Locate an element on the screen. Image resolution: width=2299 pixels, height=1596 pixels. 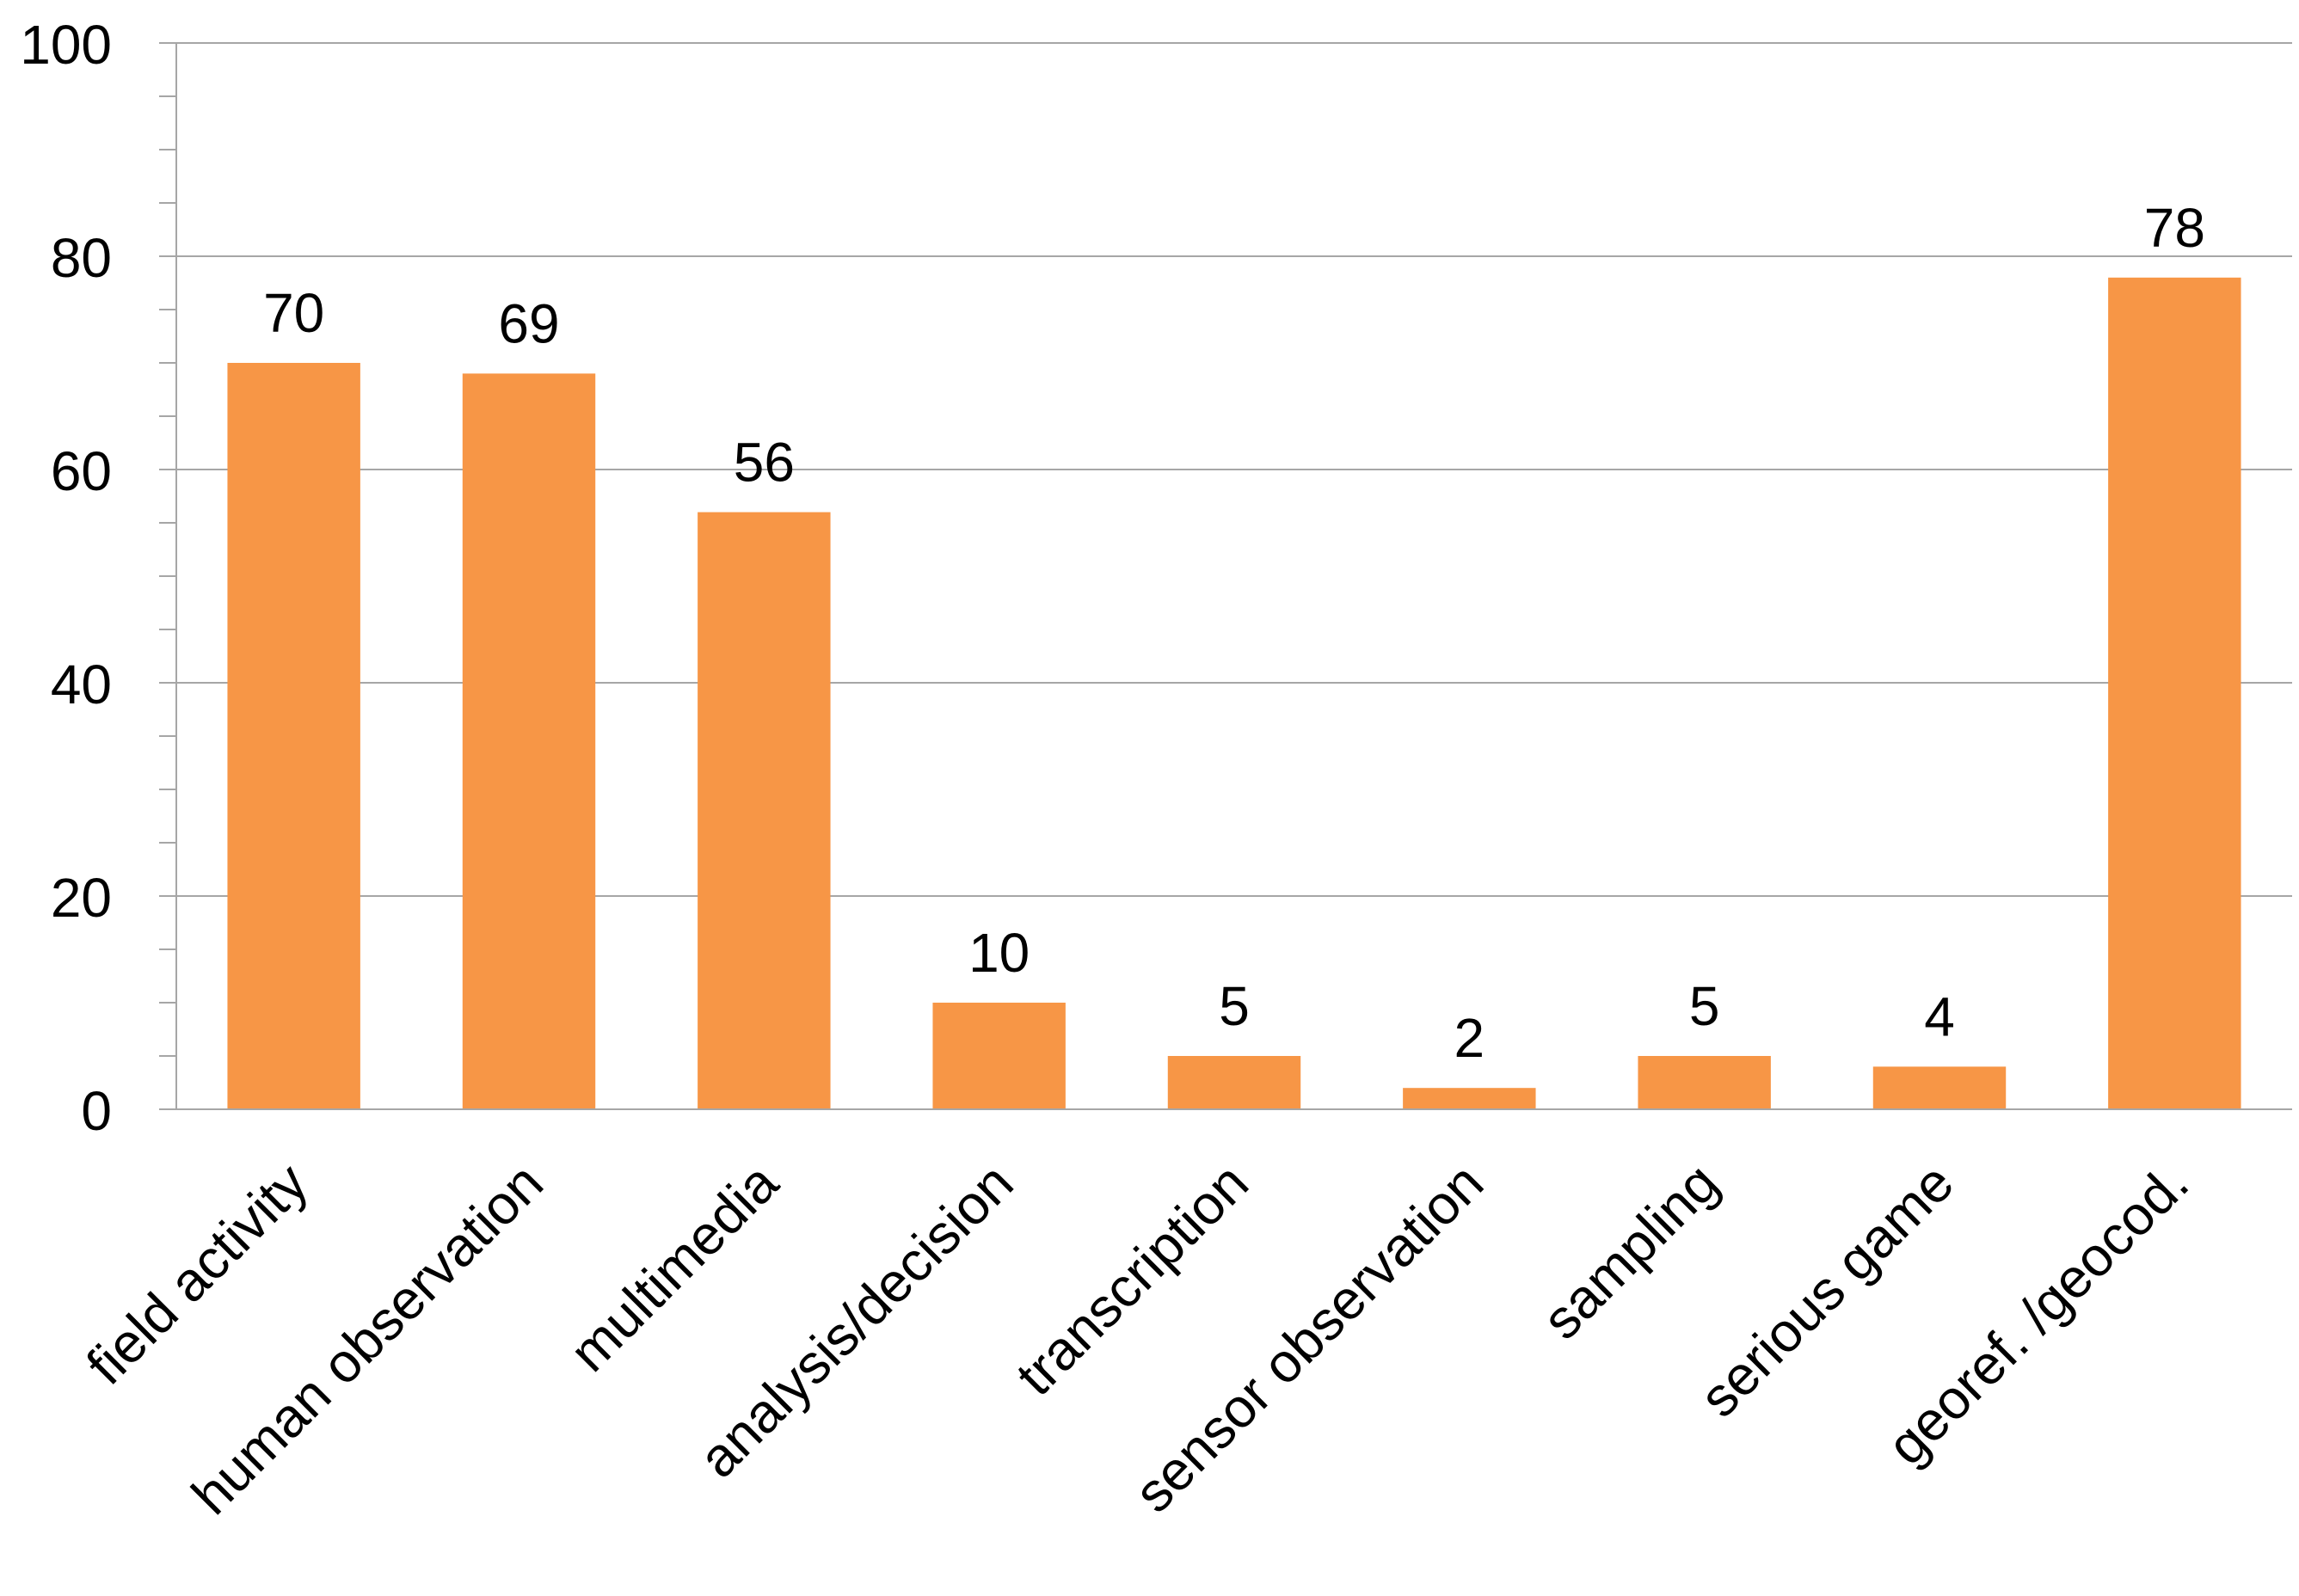
x-tick-label: transcription is located at coordinates (1131, 1279).